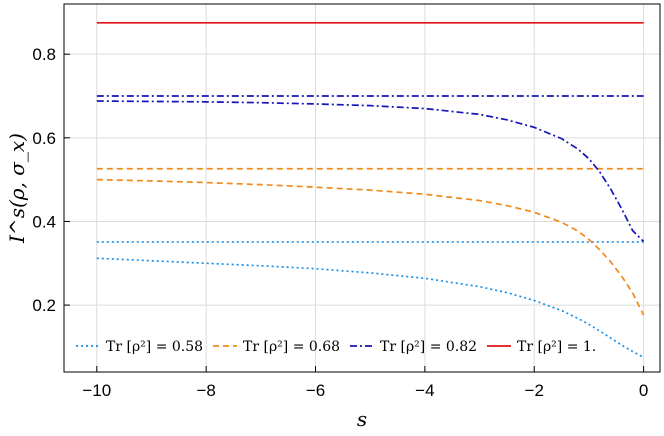  What do you see at coordinates (424, 390) in the screenshot?
I see `x-tick-label: −4` at bounding box center [424, 390].